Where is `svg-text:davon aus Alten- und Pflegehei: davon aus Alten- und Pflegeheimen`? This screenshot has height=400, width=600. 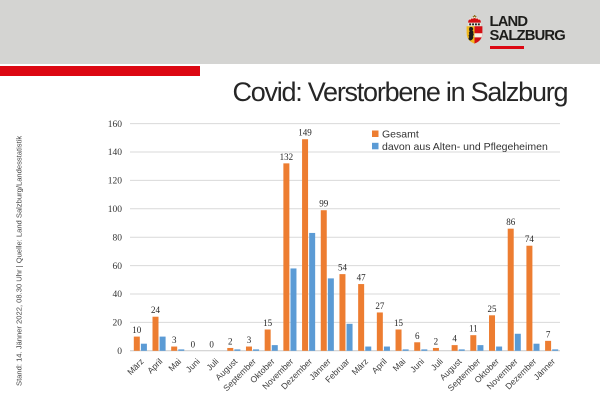 svg-text:davon aus Alten- und Pflegehei: davon aus Alten- und Pflegeheimen is located at coordinates (465, 147).